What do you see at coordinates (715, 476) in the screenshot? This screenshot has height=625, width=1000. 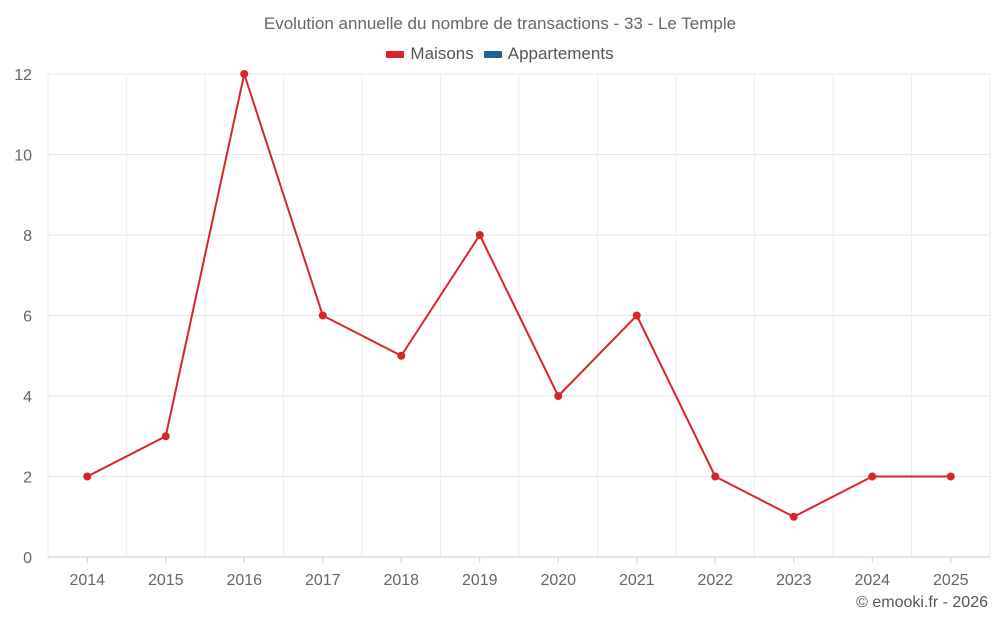 I see `data-point-maisons-2022` at bounding box center [715, 476].